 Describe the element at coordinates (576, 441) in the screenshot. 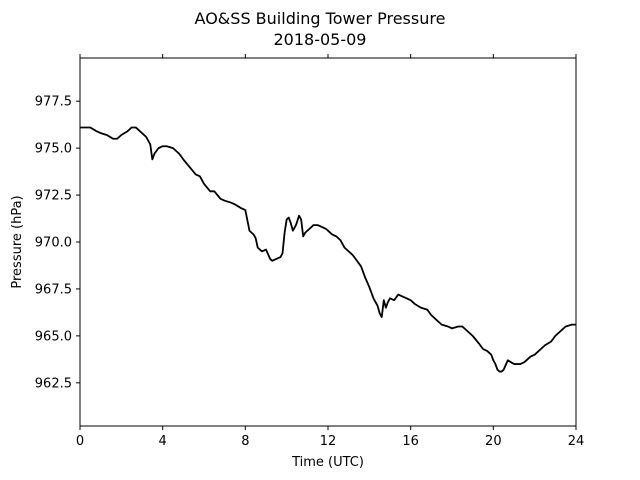

I see `x-tick-label: 24` at that location.